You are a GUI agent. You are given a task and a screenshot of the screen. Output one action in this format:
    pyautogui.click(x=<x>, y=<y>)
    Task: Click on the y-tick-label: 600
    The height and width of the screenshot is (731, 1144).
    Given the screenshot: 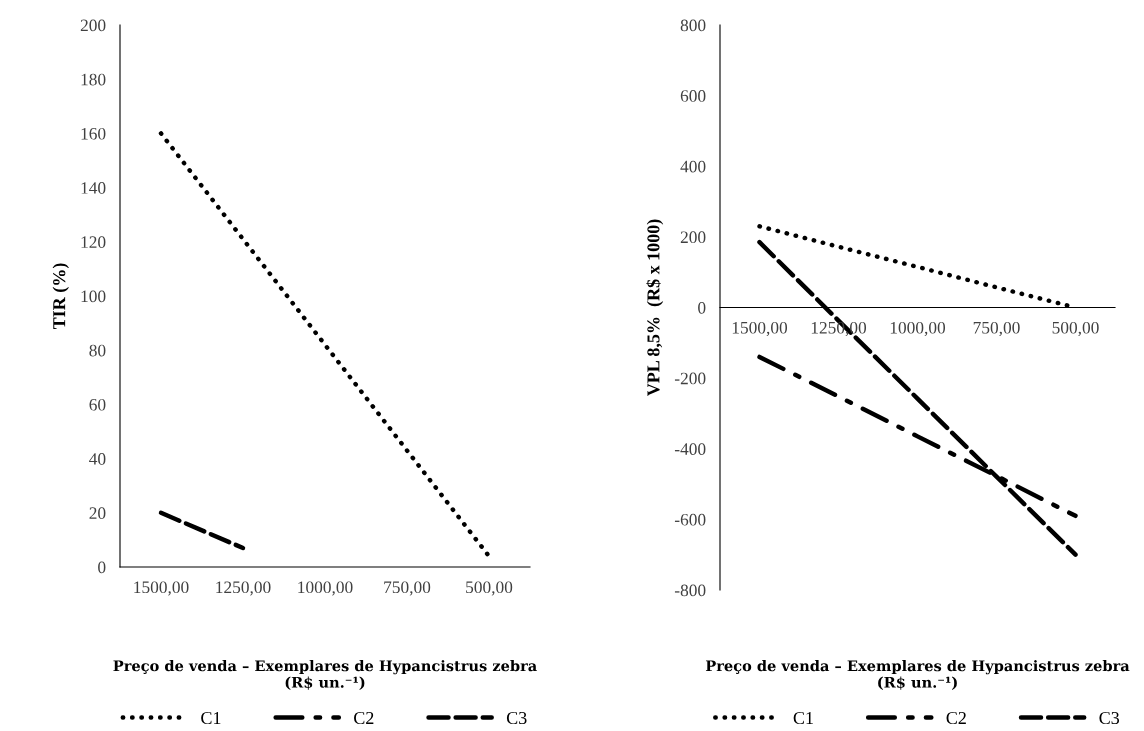 What is the action you would take?
    pyautogui.click(x=693, y=96)
    